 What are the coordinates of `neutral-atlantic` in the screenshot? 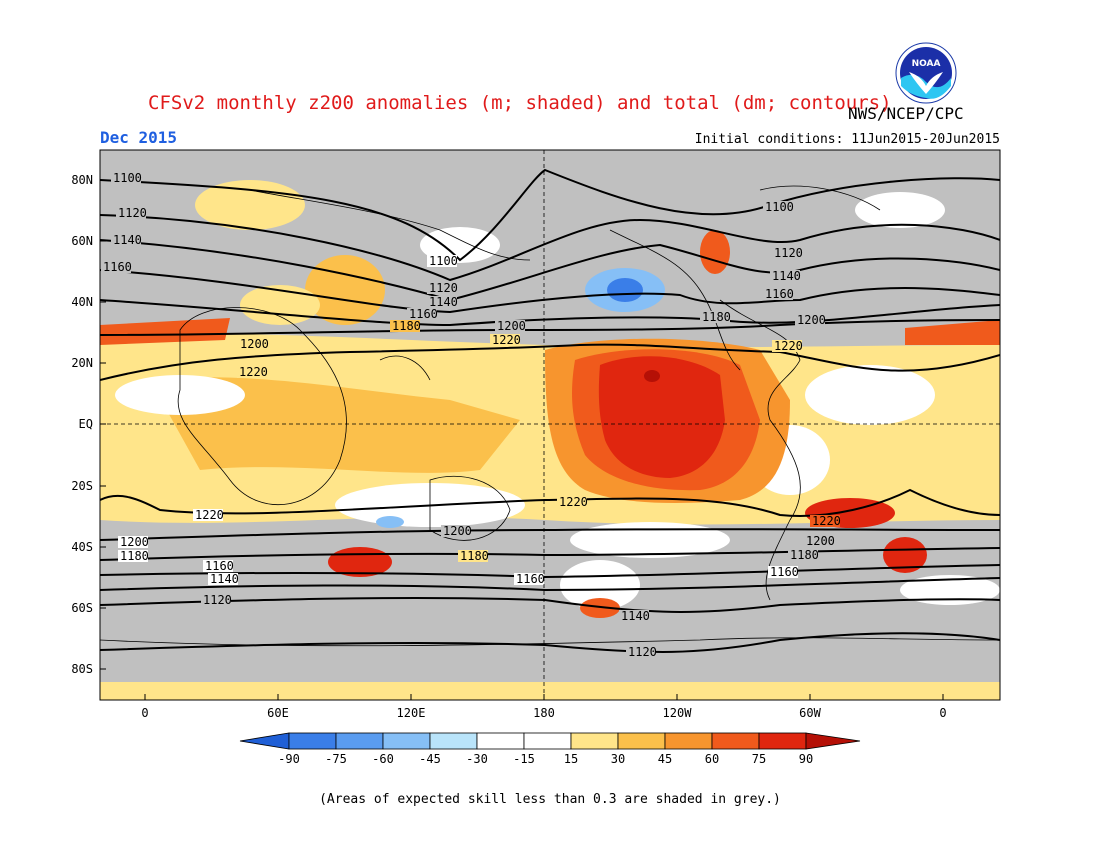 It's located at (870, 395).